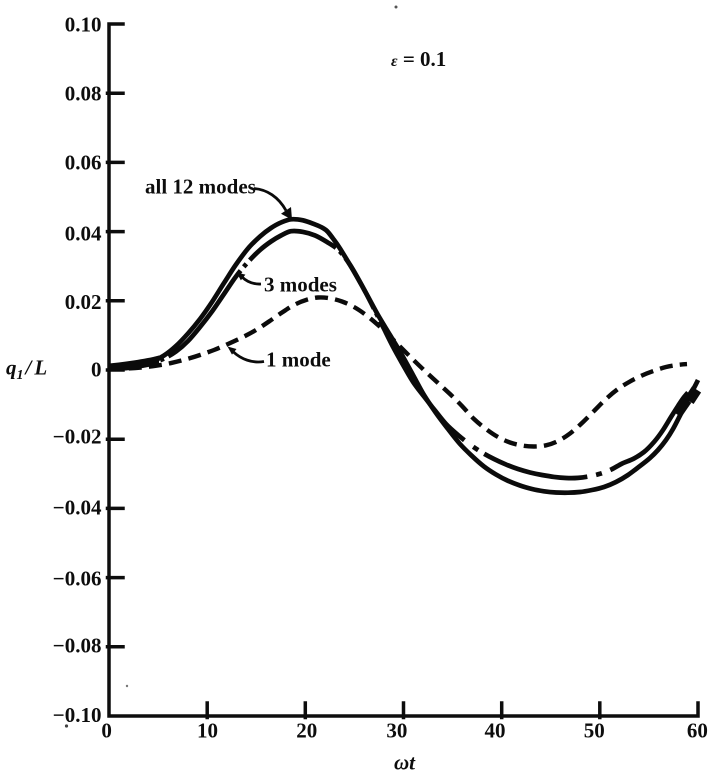 This screenshot has width=714, height=774. What do you see at coordinates (697, 730) in the screenshot?
I see `svg-text: 60` at bounding box center [697, 730].